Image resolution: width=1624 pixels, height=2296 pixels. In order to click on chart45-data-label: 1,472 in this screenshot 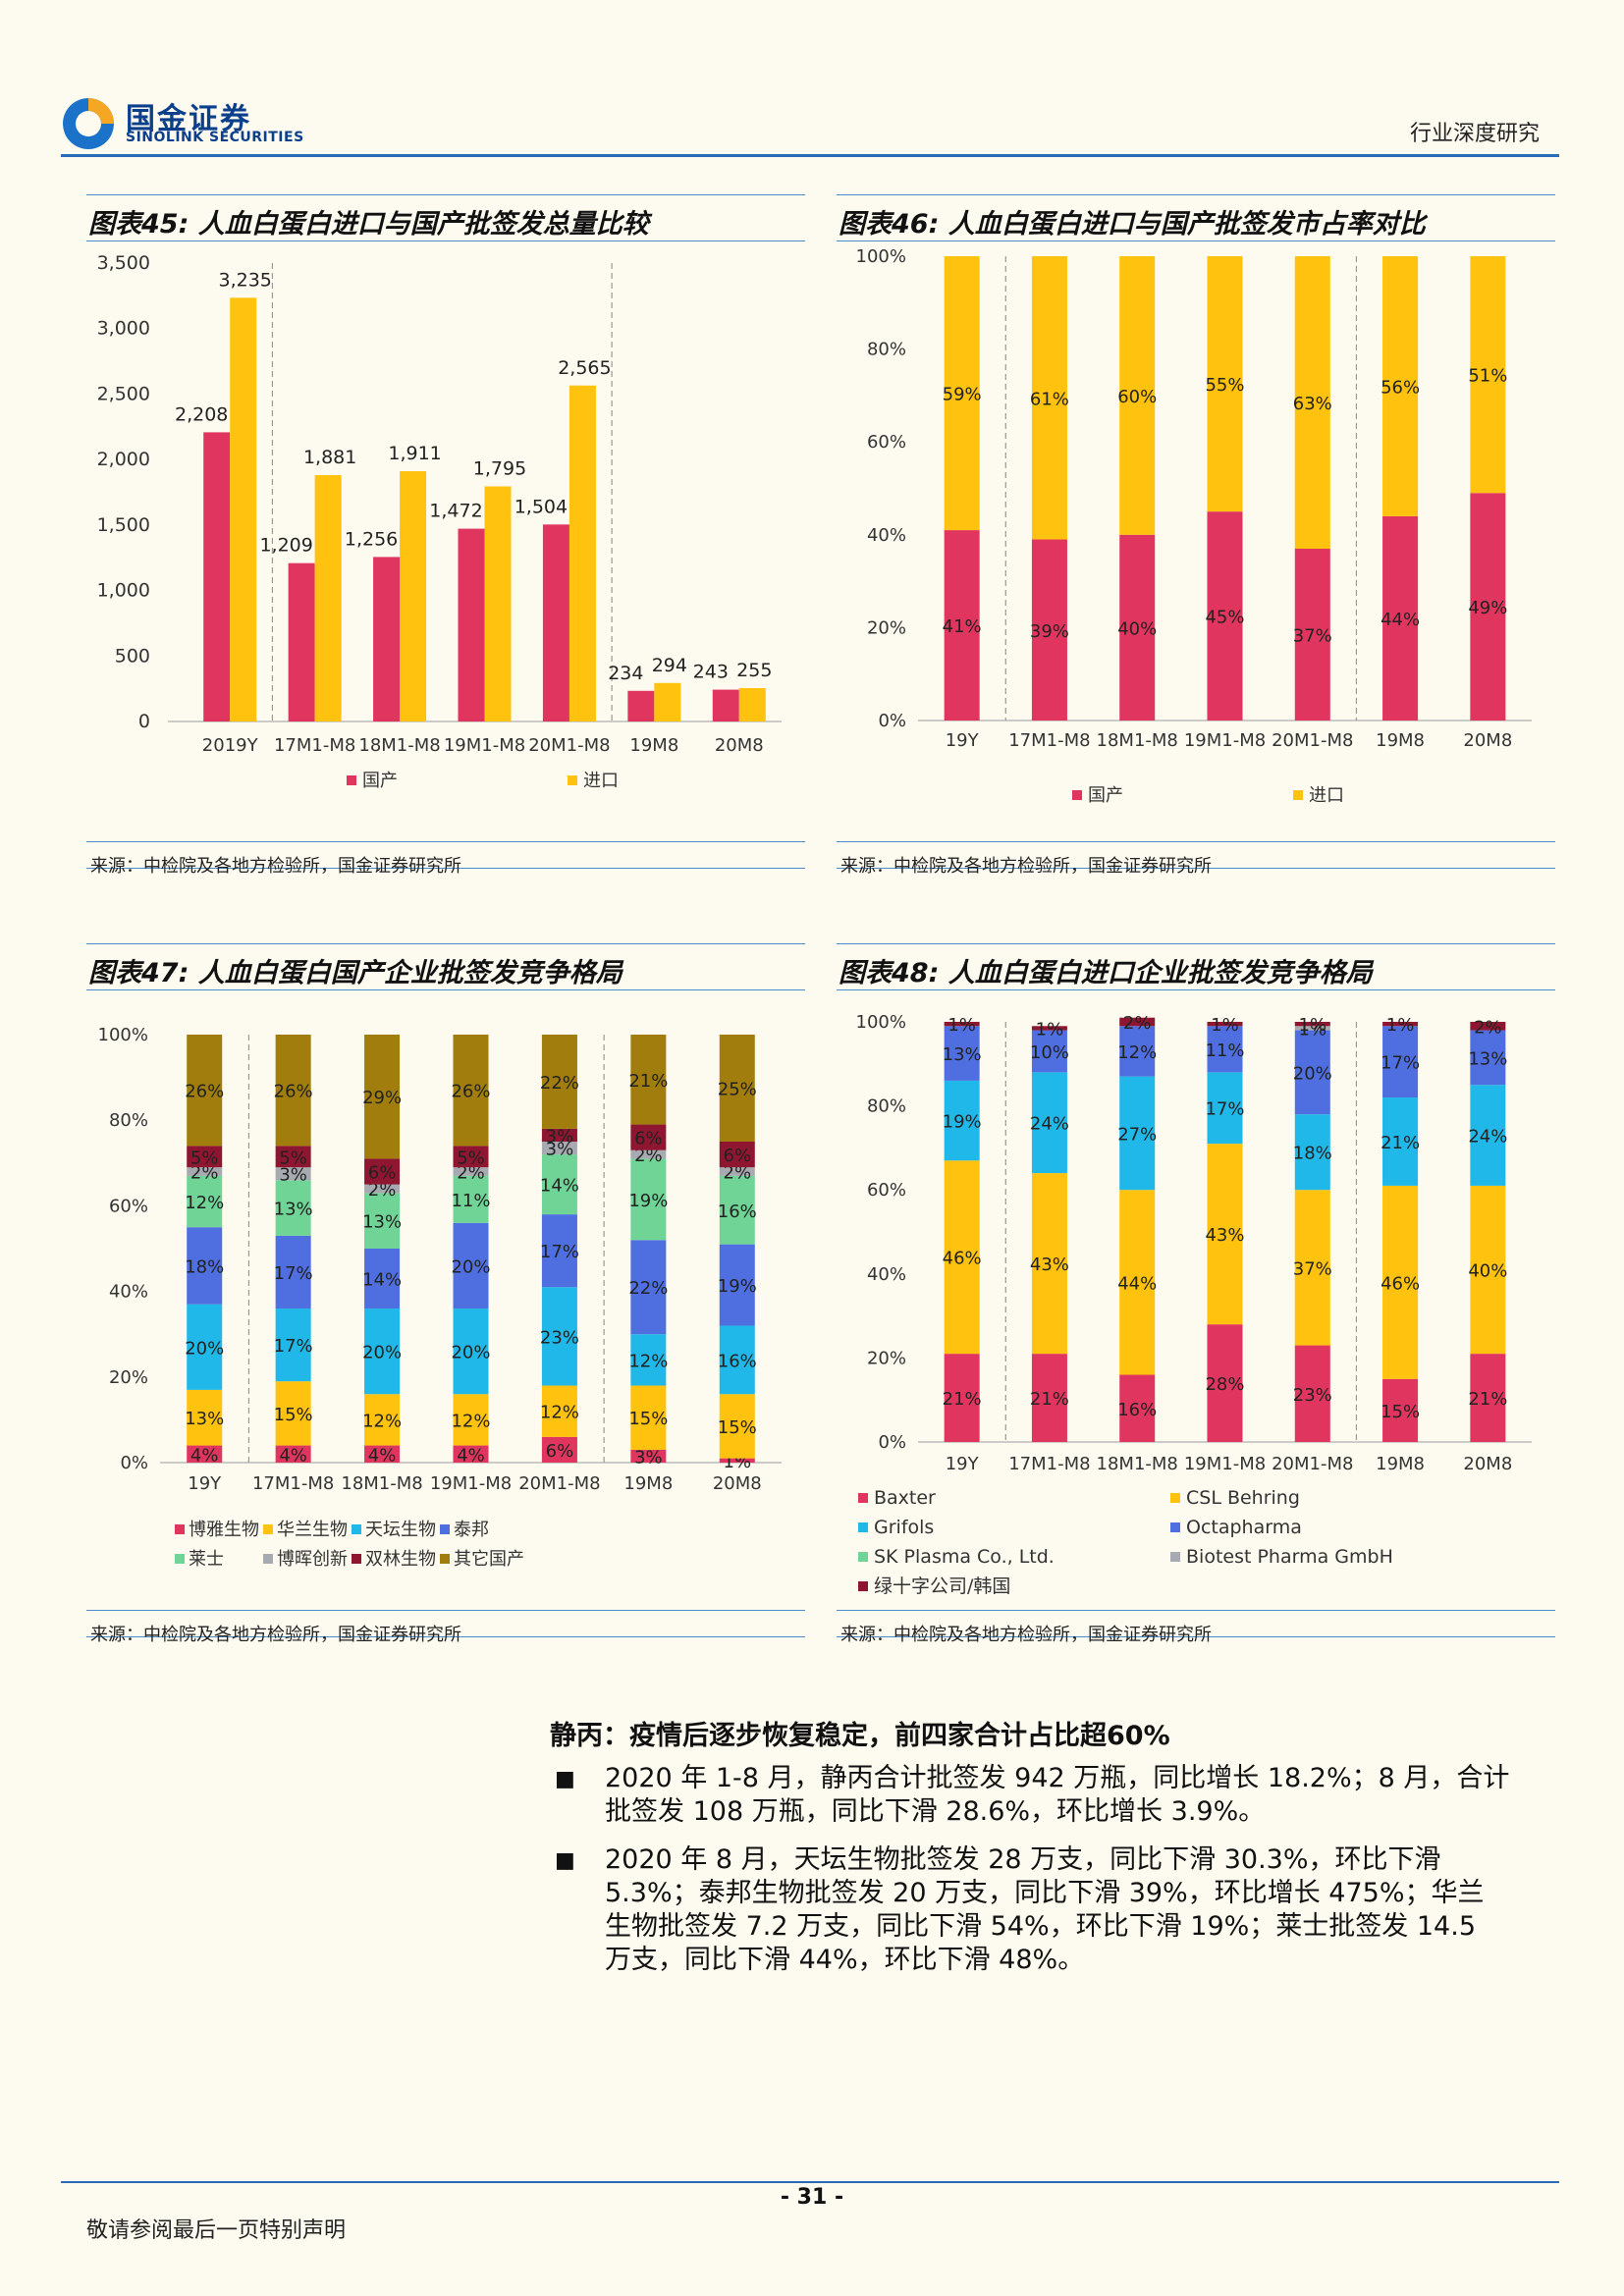, I will do `click(455, 511)`.